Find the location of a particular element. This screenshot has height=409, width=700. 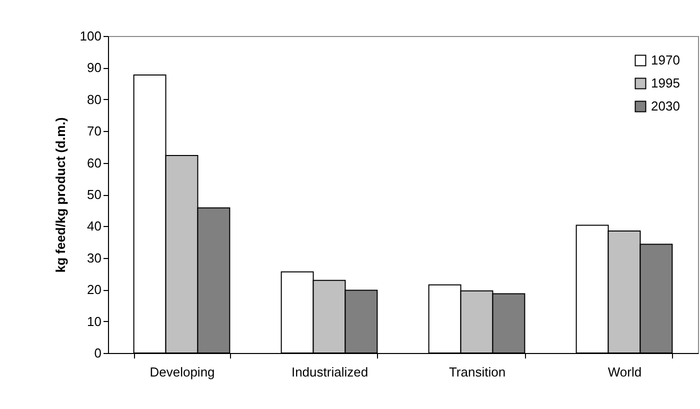

y-axis-title: kg feed/kg product (d.m.) is located at coordinates (60, 195).